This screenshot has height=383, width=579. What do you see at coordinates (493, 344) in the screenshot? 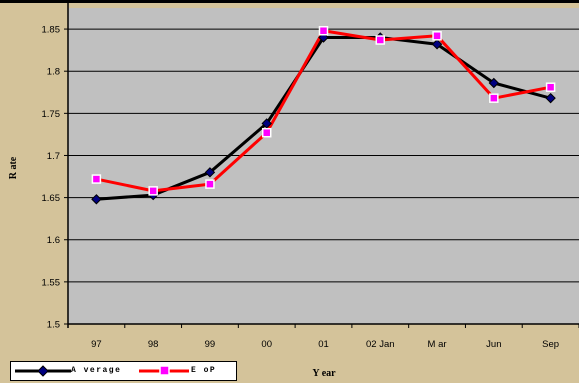
I see `x-tick-label-7: Jun` at bounding box center [493, 344].